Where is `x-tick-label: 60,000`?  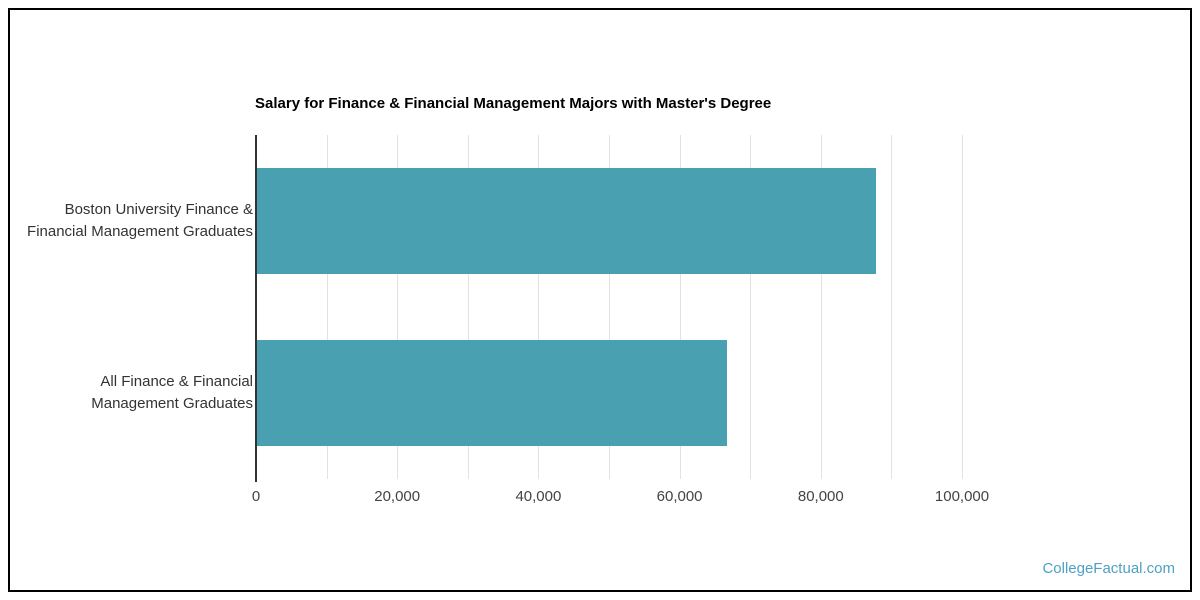
x-tick-label: 60,000 is located at coordinates (679, 496).